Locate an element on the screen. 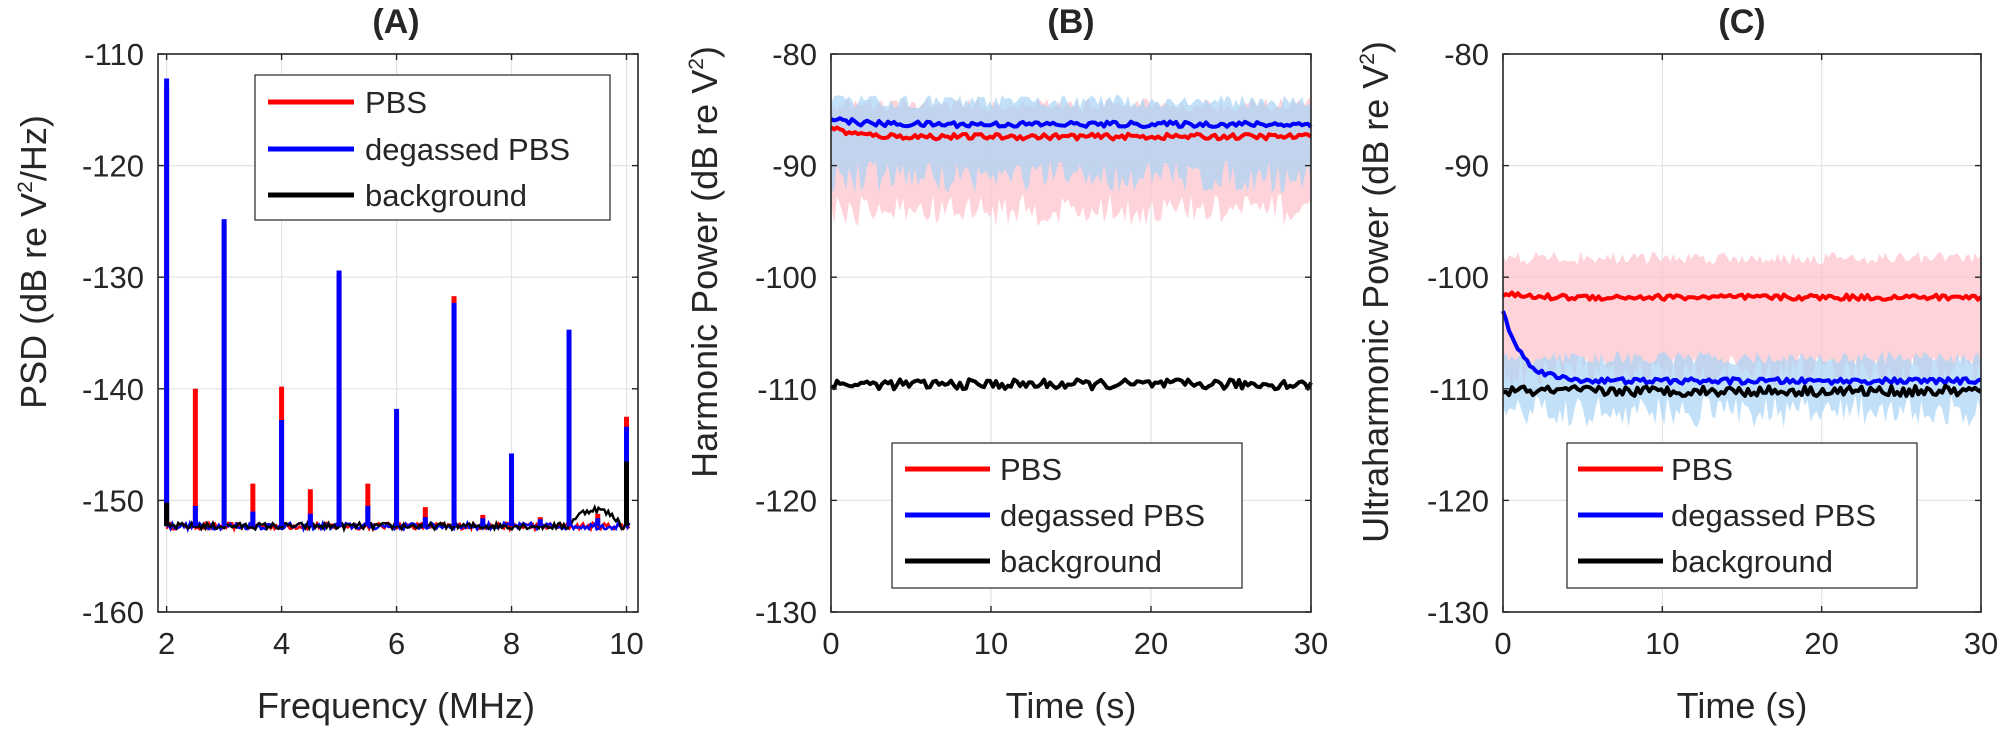 This screenshot has height=732, width=2000. panel-c-legend-label-degassed-pbs: degassed PBS is located at coordinates (1773, 515).